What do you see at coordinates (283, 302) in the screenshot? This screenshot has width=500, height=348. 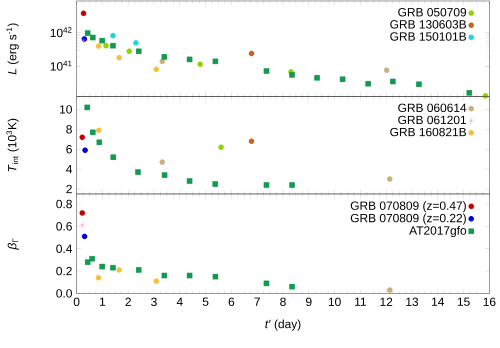 I see `x-tick-label: 8` at bounding box center [283, 302].